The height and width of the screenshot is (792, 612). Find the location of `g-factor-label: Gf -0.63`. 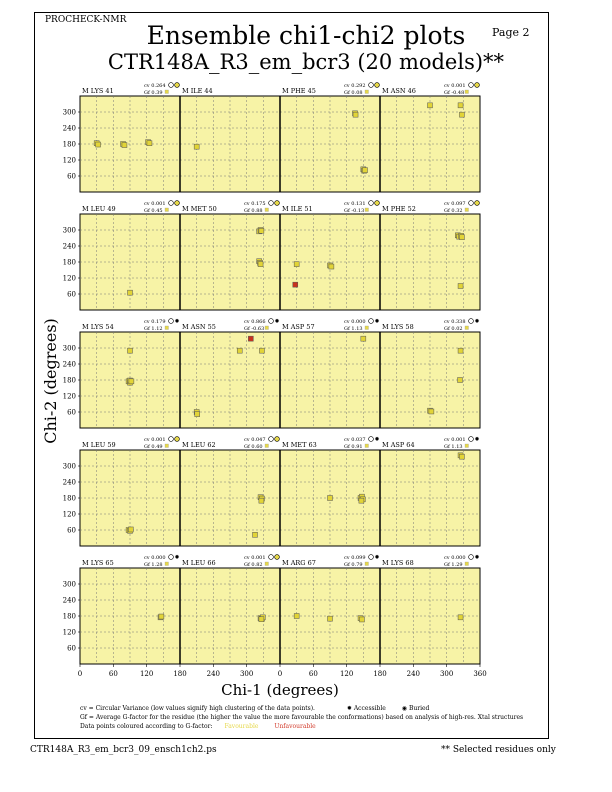

g-factor-label: Gf -0.63 is located at coordinates (254, 329).